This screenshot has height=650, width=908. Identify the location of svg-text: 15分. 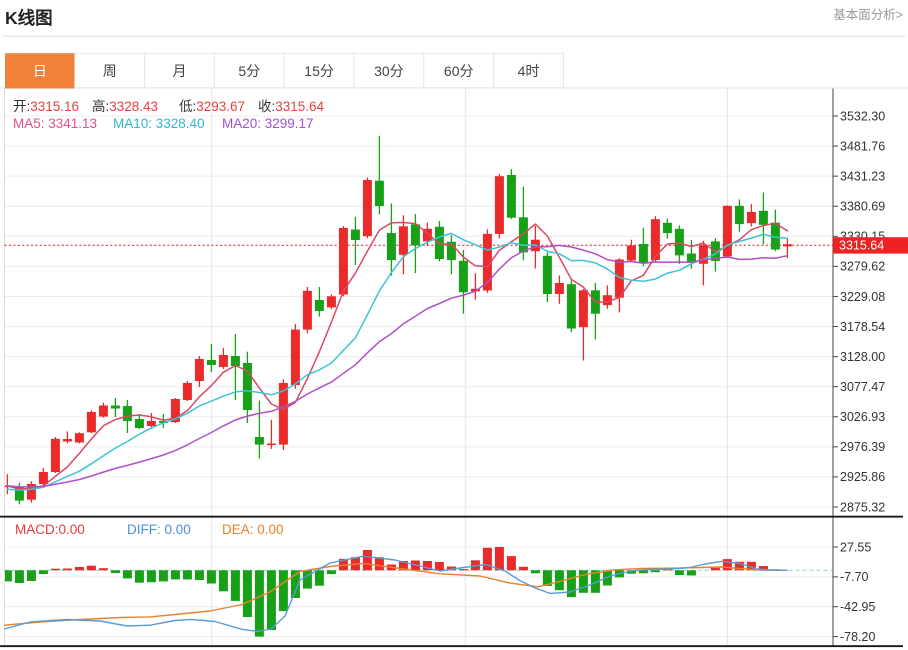
(319, 71).